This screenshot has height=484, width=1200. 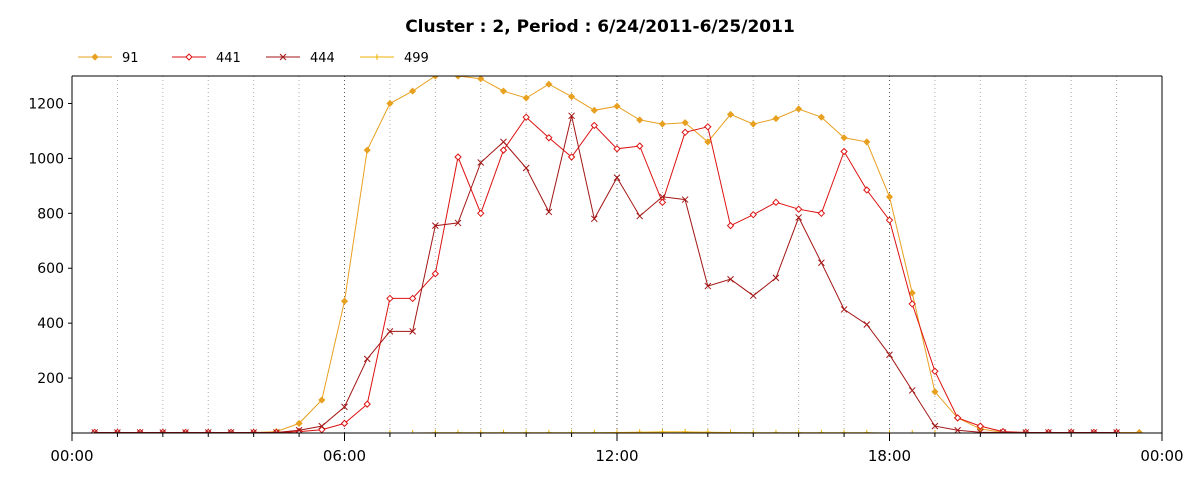 What do you see at coordinates (228, 58) in the screenshot?
I see `legend-label-441: 441` at bounding box center [228, 58].